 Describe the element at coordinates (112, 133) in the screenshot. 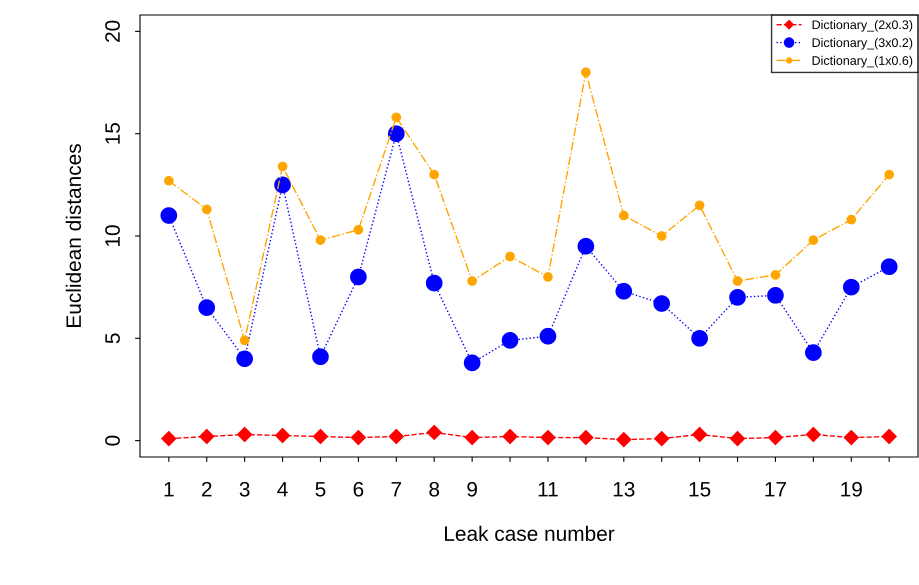

I see `y-tick-label: 15` at that location.